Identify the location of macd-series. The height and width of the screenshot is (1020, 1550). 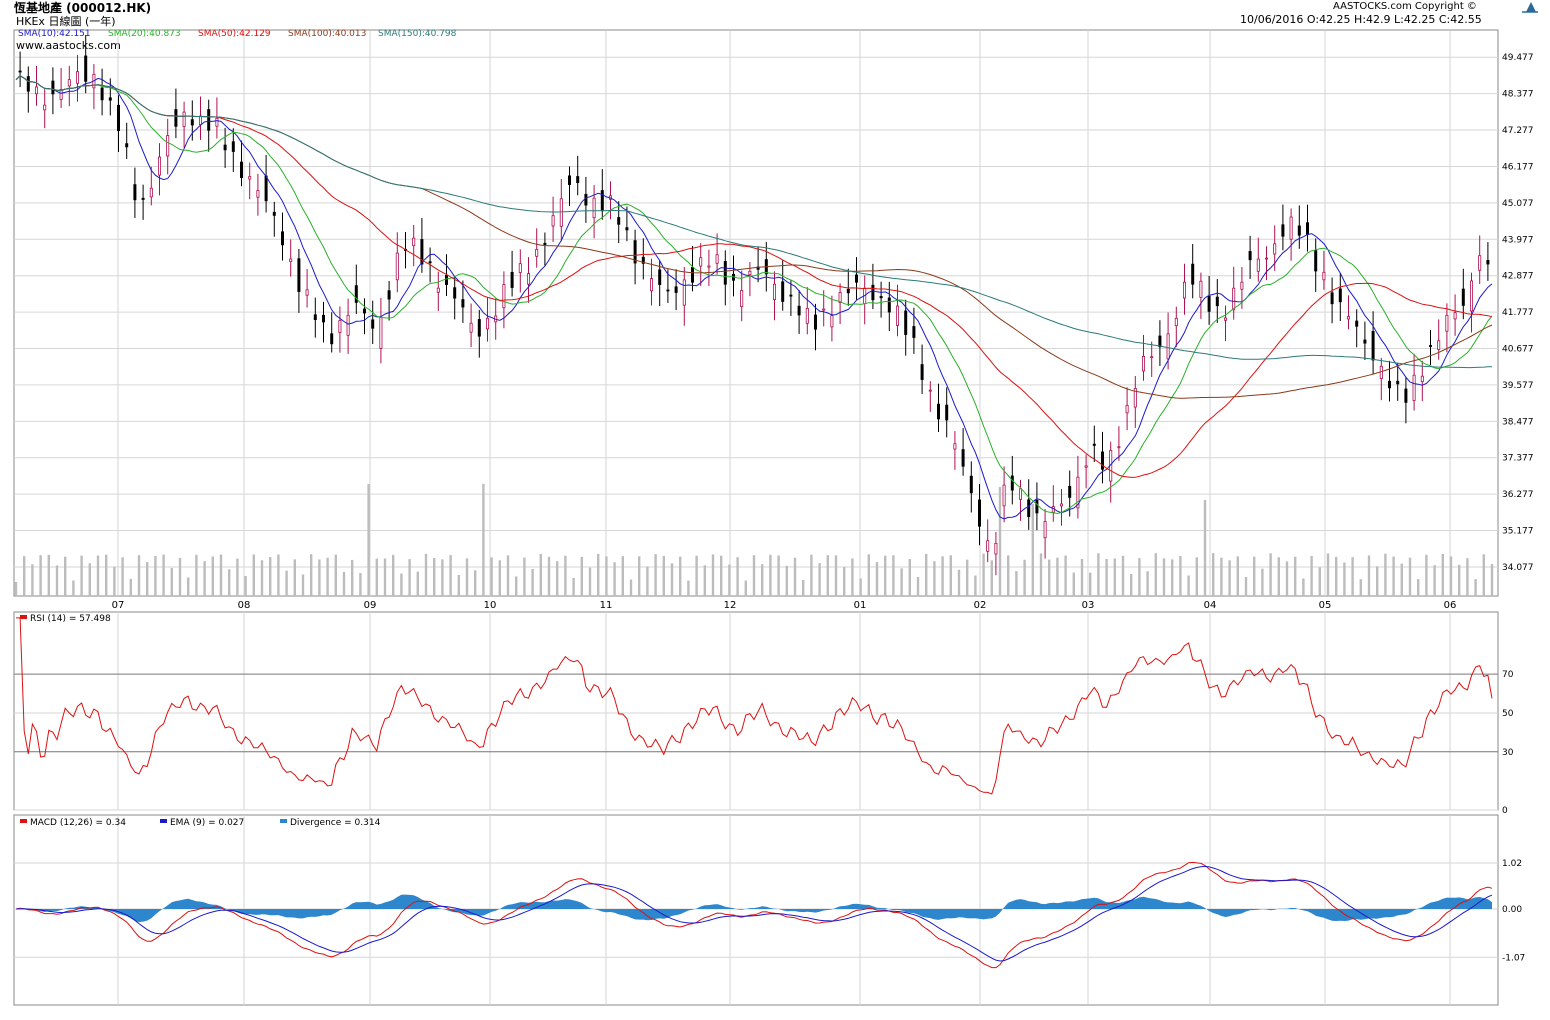
(754, 915).